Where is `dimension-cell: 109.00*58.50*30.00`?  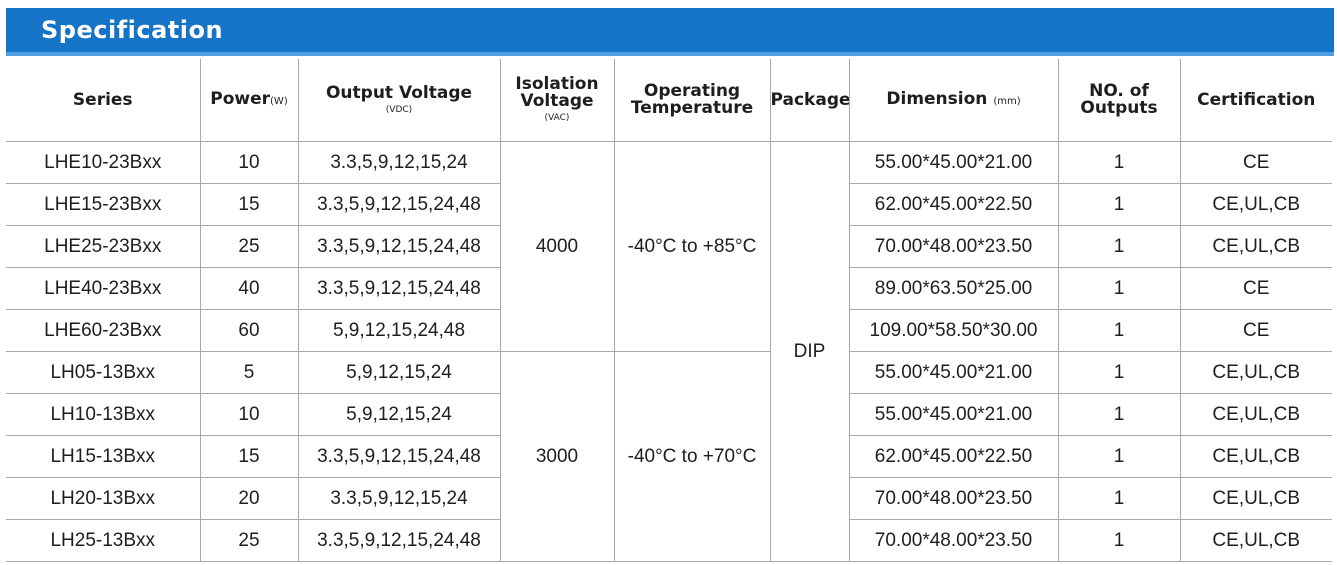
dimension-cell: 109.00*58.50*30.00 is located at coordinates (953, 330).